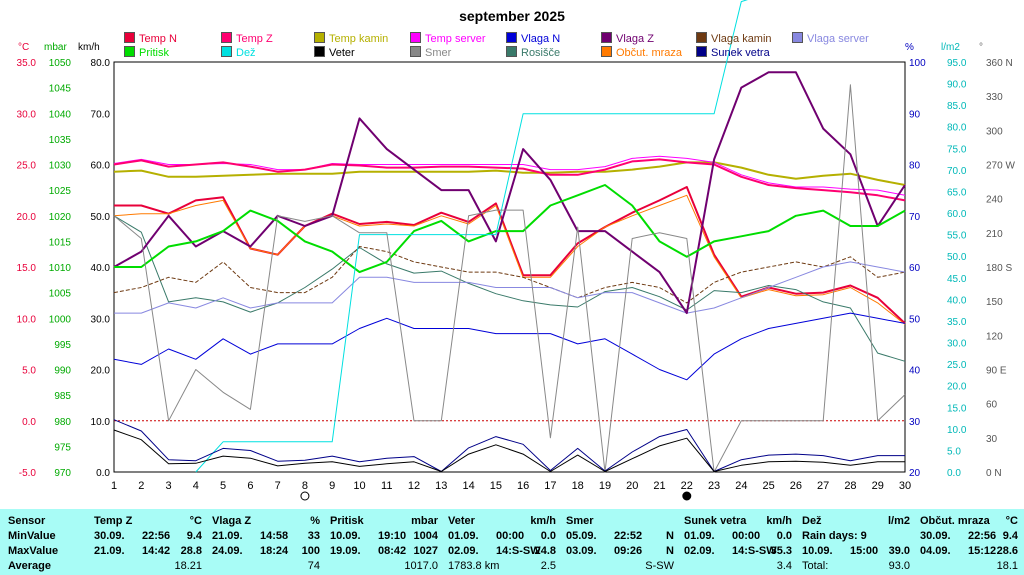  Describe the element at coordinates (101, 63) in the screenshot. I see `wind-tick-label: 80.0` at that location.